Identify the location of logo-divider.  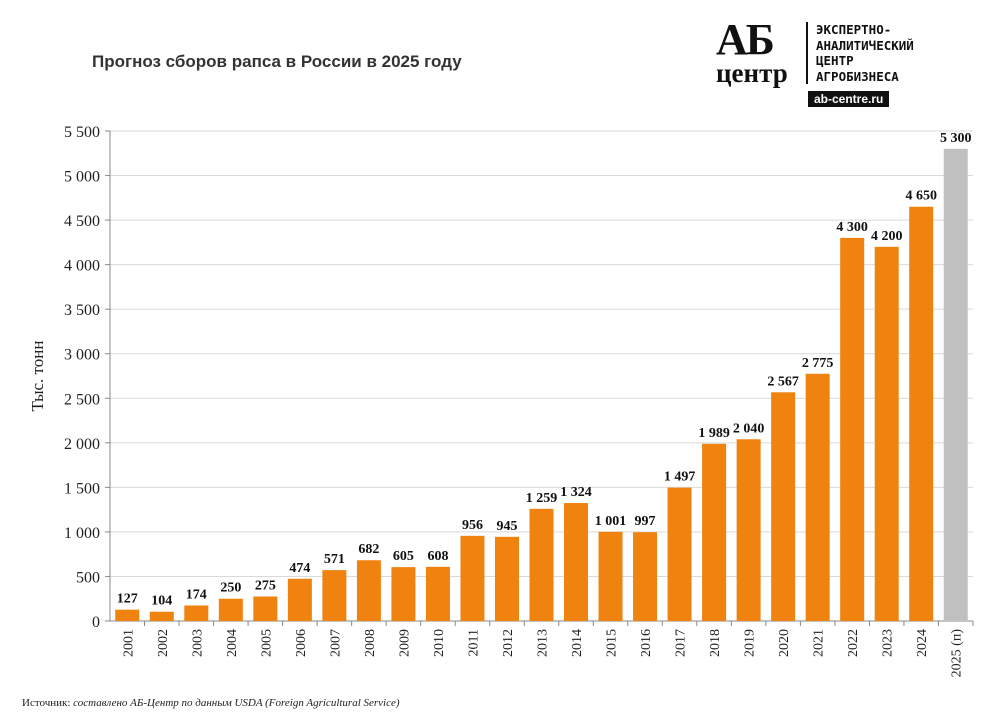
(807, 53).